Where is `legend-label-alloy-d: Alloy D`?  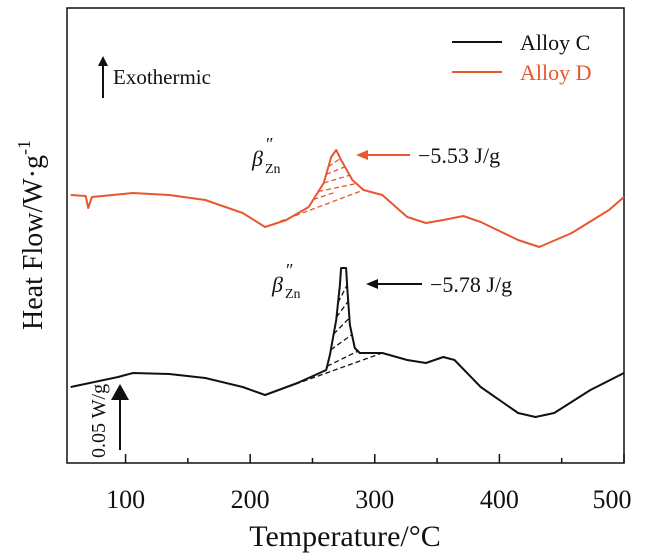
legend-label-alloy-d: Alloy D is located at coordinates (556, 72).